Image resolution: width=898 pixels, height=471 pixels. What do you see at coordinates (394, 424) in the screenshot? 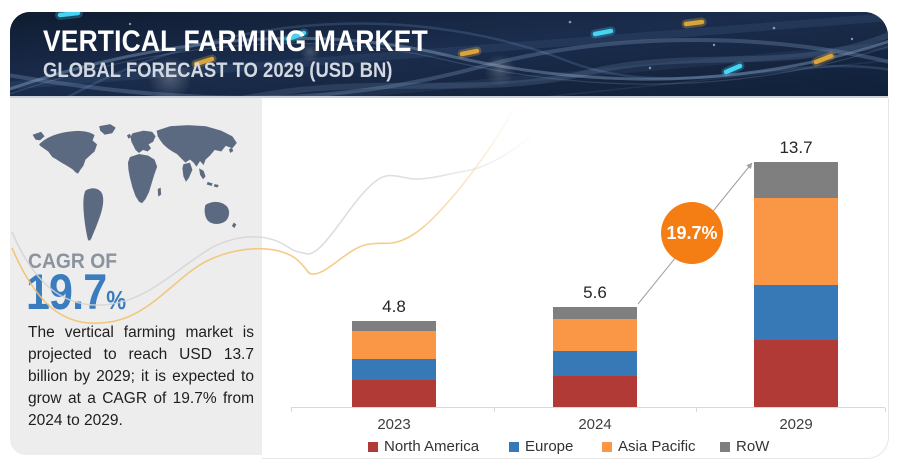
I see `category-label: 2023` at bounding box center [394, 424].